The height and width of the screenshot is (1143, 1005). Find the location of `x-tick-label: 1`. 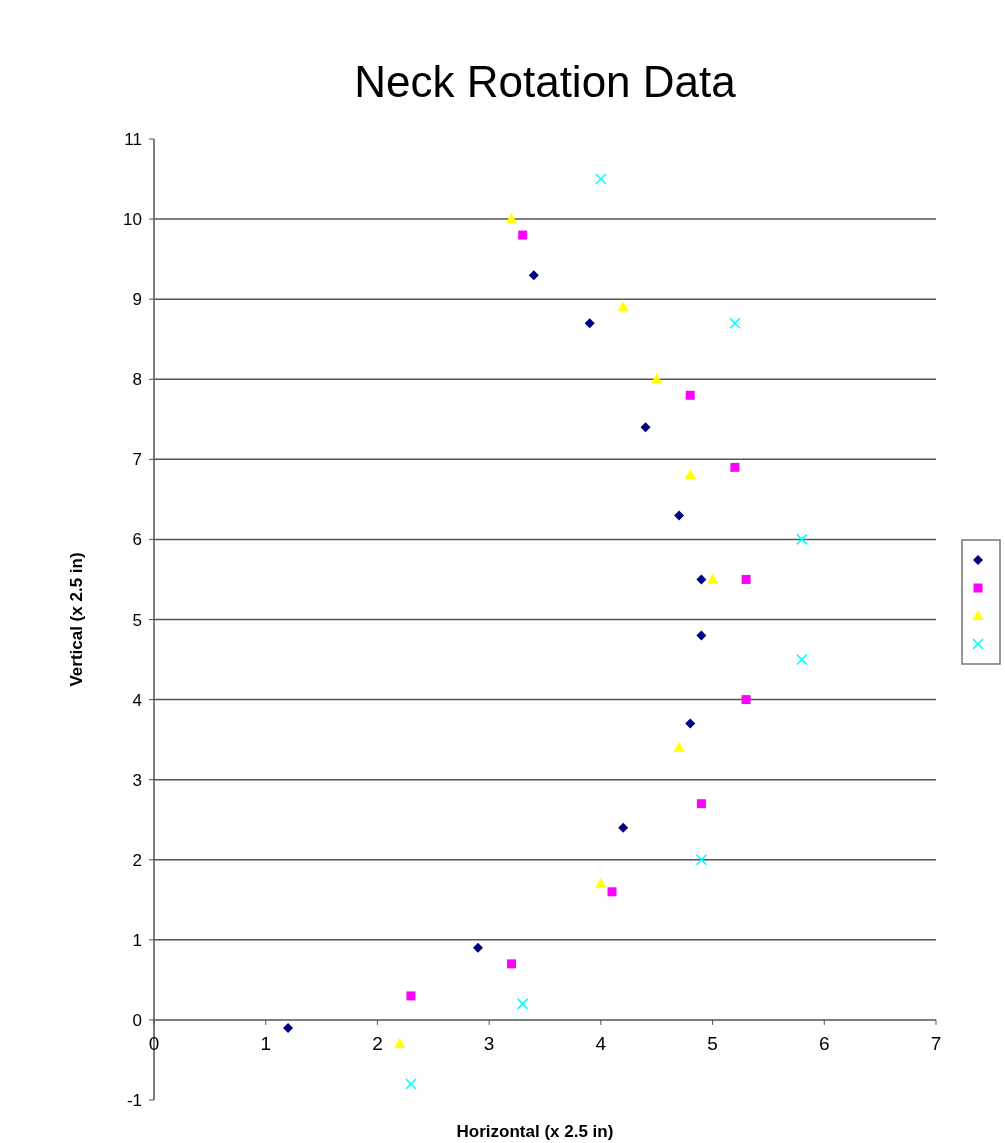

x-tick-label: 1 is located at coordinates (265, 1043).